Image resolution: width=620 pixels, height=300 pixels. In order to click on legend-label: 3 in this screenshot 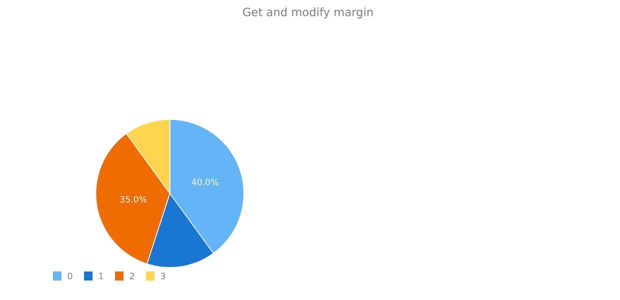, I will do `click(163, 276)`.